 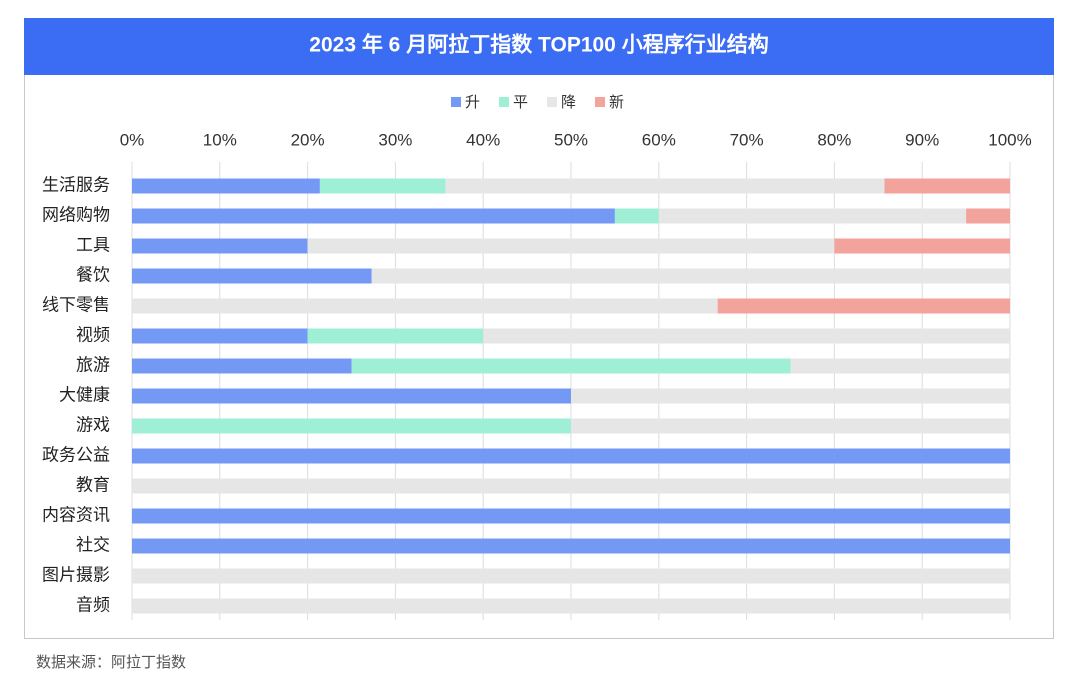 What do you see at coordinates (747, 139) in the screenshot?
I see `x-tick-label: 70%` at bounding box center [747, 139].